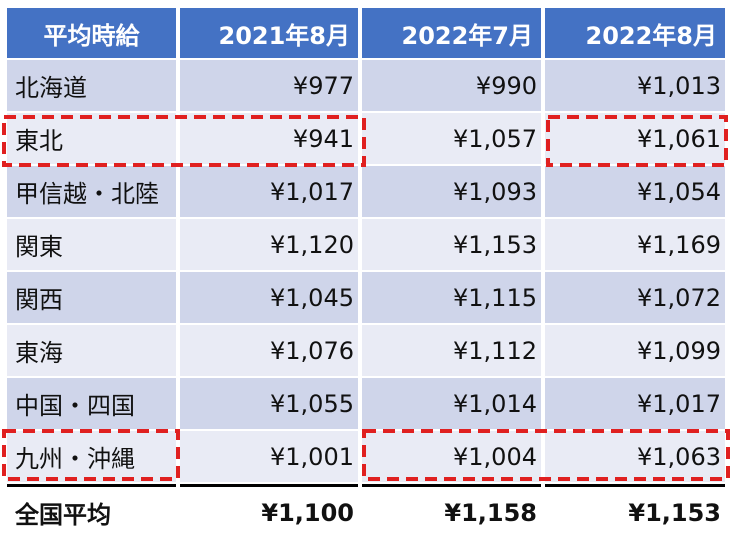  Describe the element at coordinates (635, 33) in the screenshot. I see `header-period-cell: 2022年8月` at that location.